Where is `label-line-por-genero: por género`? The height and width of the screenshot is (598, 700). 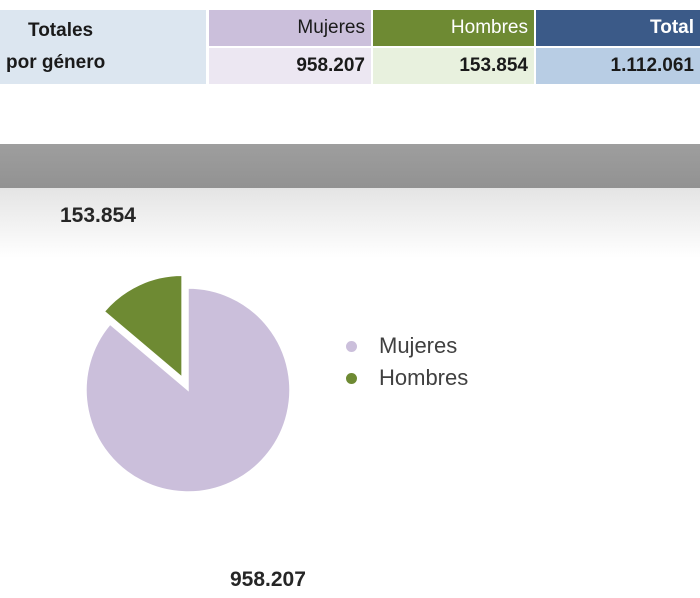
label-line-por-genero: por género is located at coordinates (56, 62).